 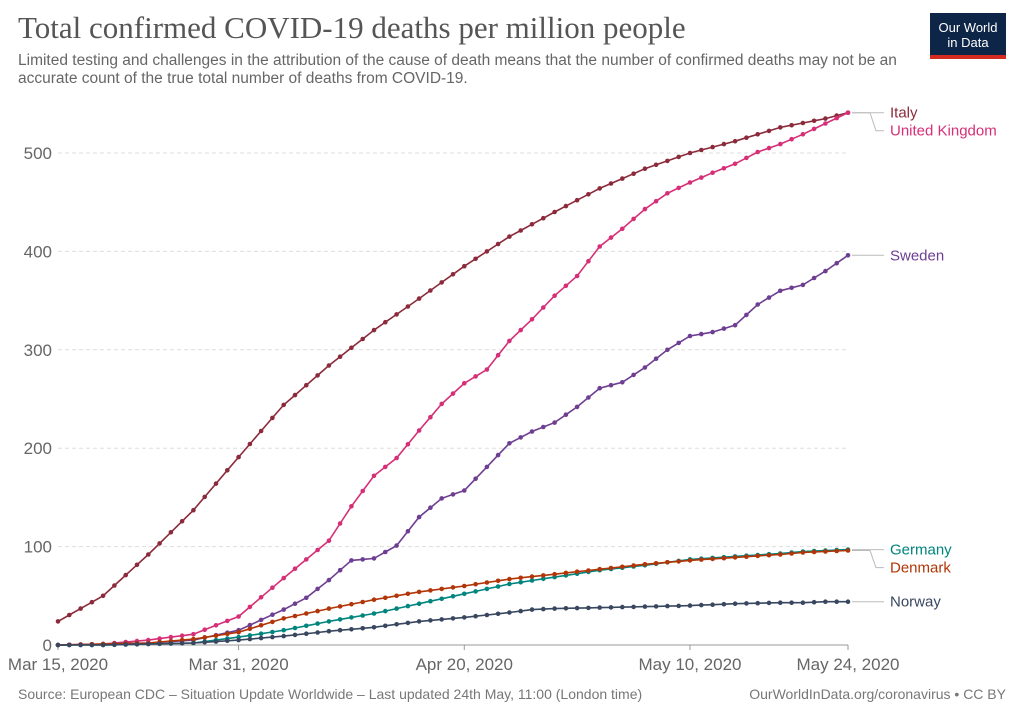 What do you see at coordinates (917, 255) in the screenshot?
I see `series-label-sweden: Sweden` at bounding box center [917, 255].